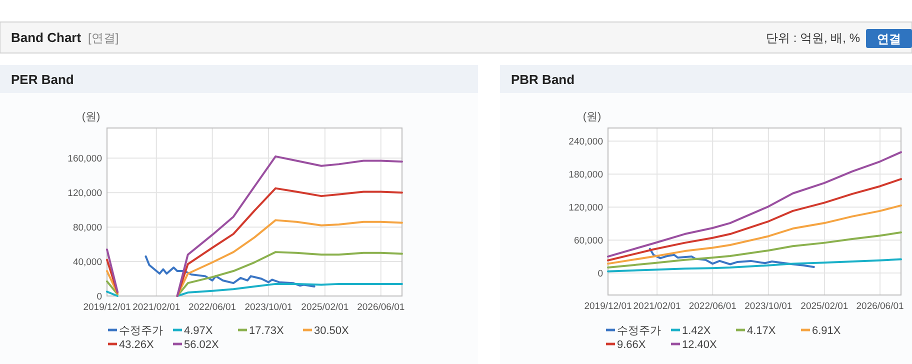  I want to click on y-tick-label: 160,000, so click(85, 159).